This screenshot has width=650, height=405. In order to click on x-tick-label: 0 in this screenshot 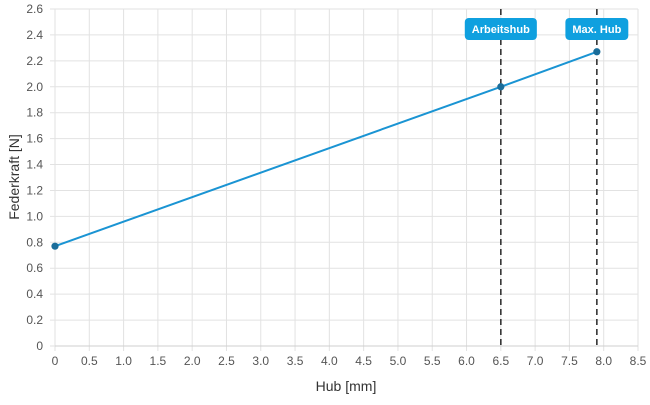, I will do `click(55, 361)`.